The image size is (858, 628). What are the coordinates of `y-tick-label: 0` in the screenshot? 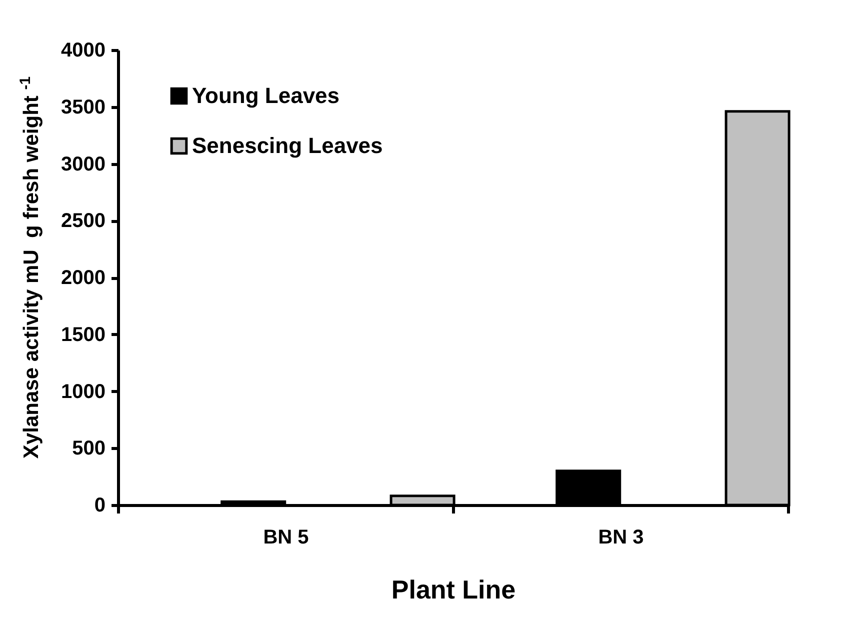 It's located at (100, 505).